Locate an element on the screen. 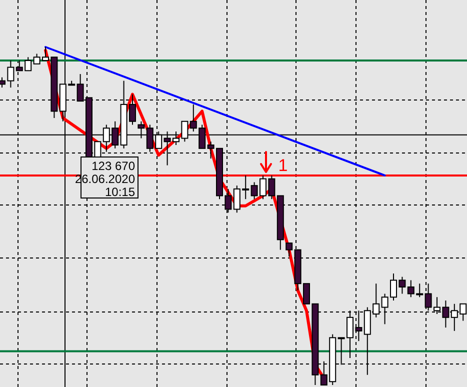  annotation: 123 670 is located at coordinates (114, 166).